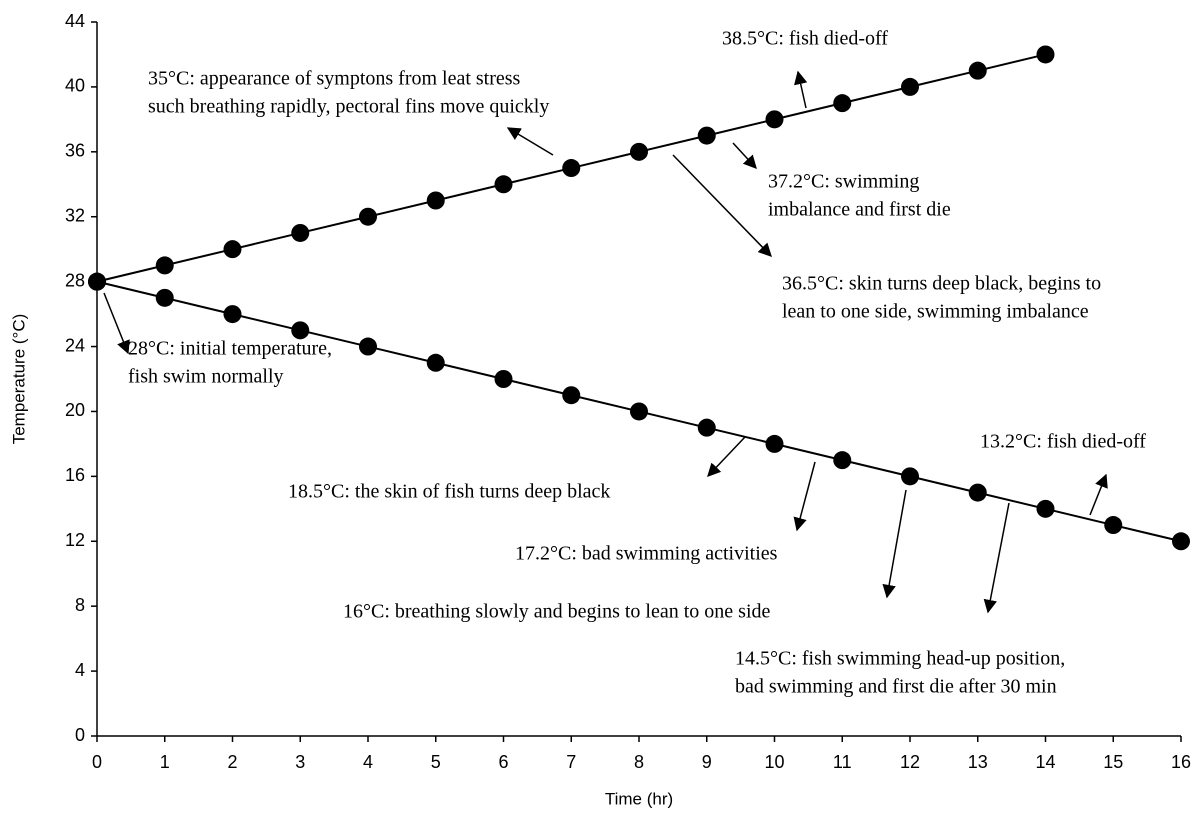  I want to click on x-tick-label: 3, so click(300, 762).